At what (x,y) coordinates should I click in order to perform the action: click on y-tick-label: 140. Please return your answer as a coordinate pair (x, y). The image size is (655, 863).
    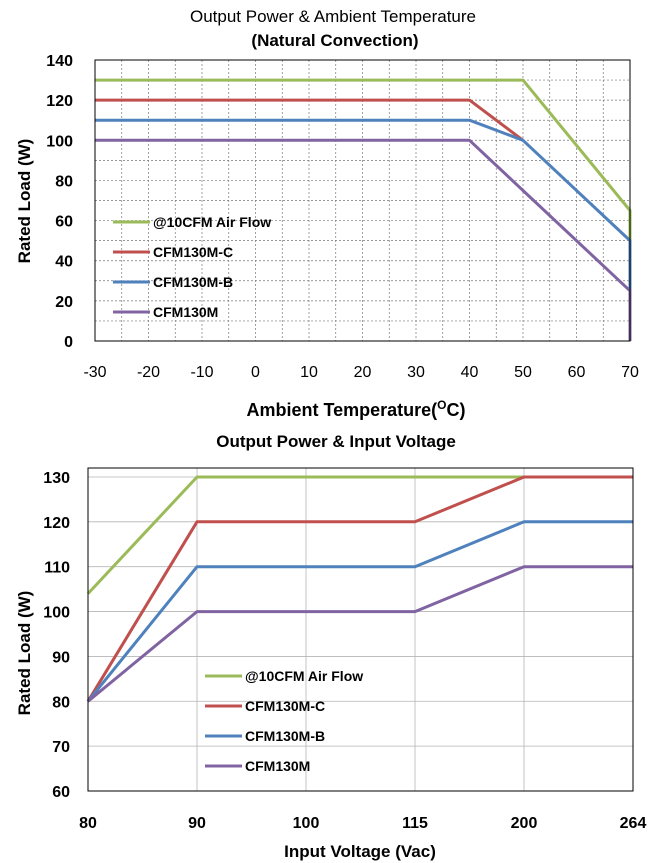
    Looking at the image, I should click on (59, 61).